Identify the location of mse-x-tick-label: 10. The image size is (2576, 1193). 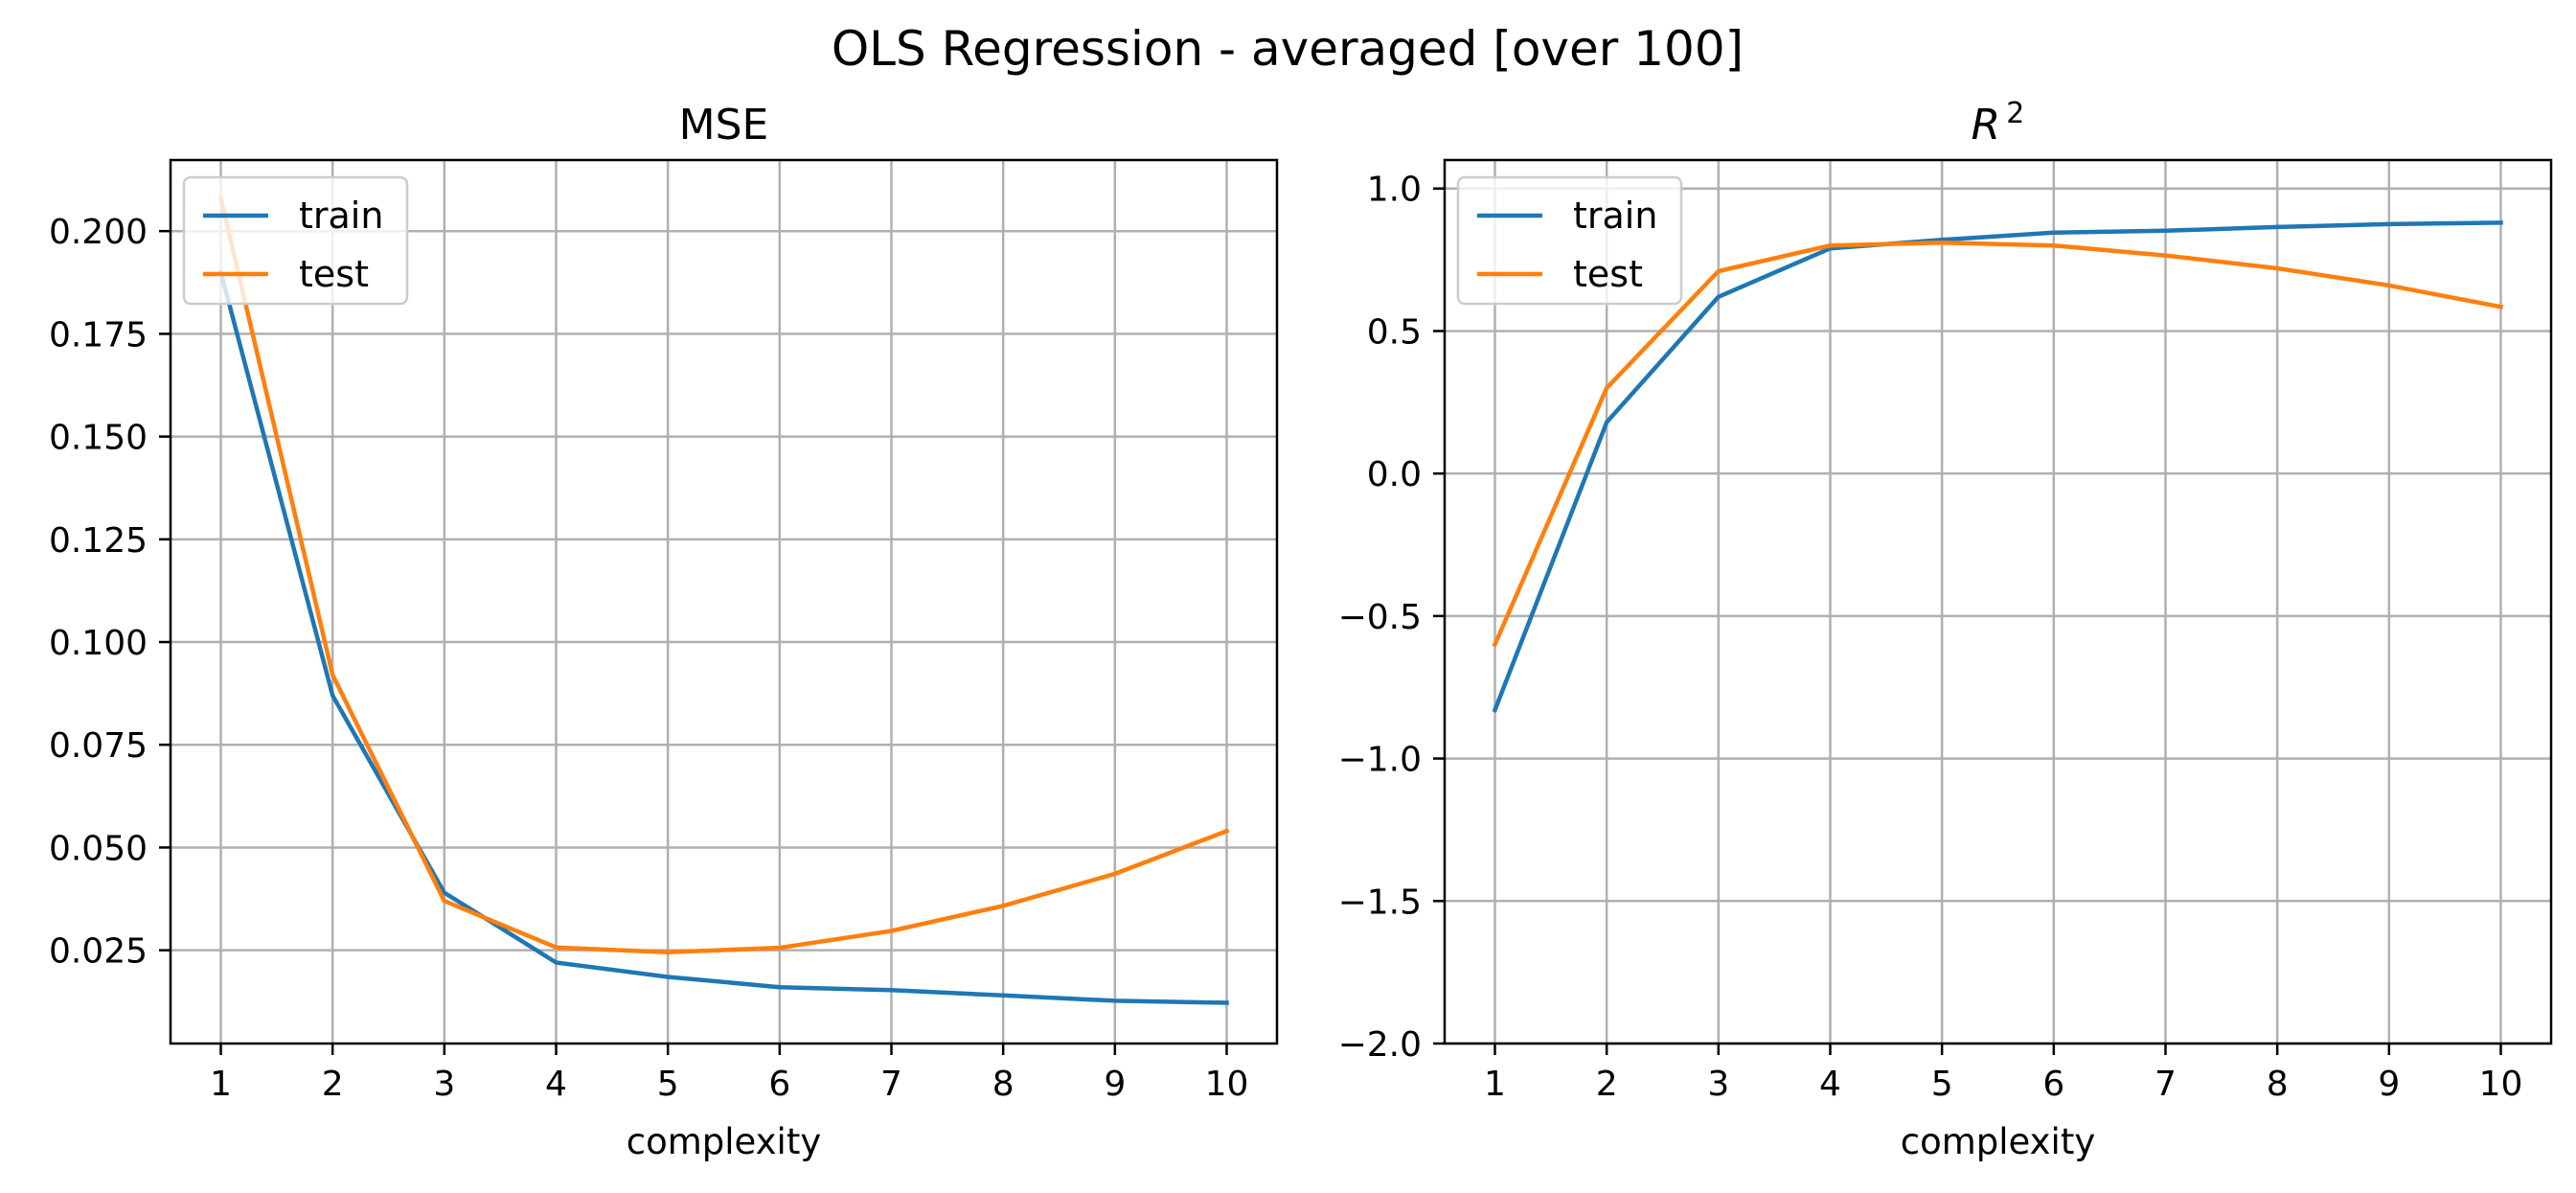
(1227, 1084).